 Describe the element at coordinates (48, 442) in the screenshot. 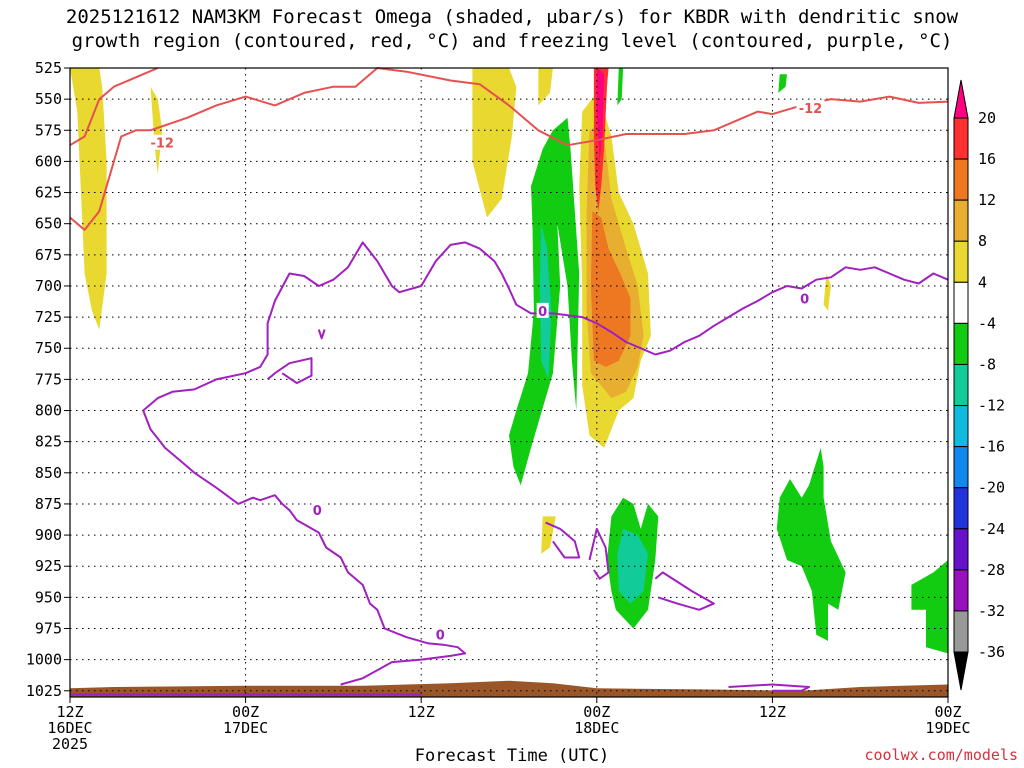

I see `y-tick-label-825: 825` at that location.